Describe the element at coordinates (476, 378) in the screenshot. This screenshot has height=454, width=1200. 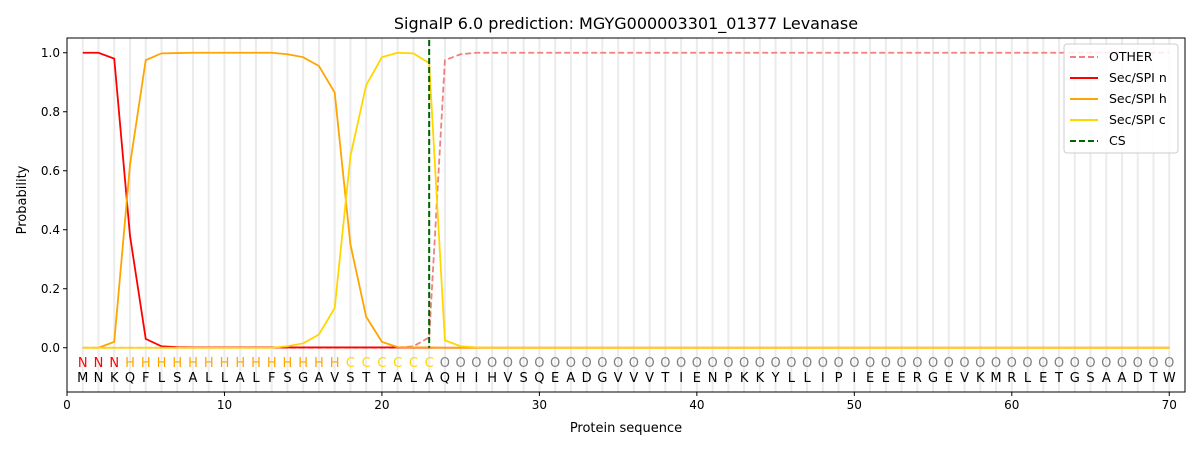
I see `residue-label: I` at that location.